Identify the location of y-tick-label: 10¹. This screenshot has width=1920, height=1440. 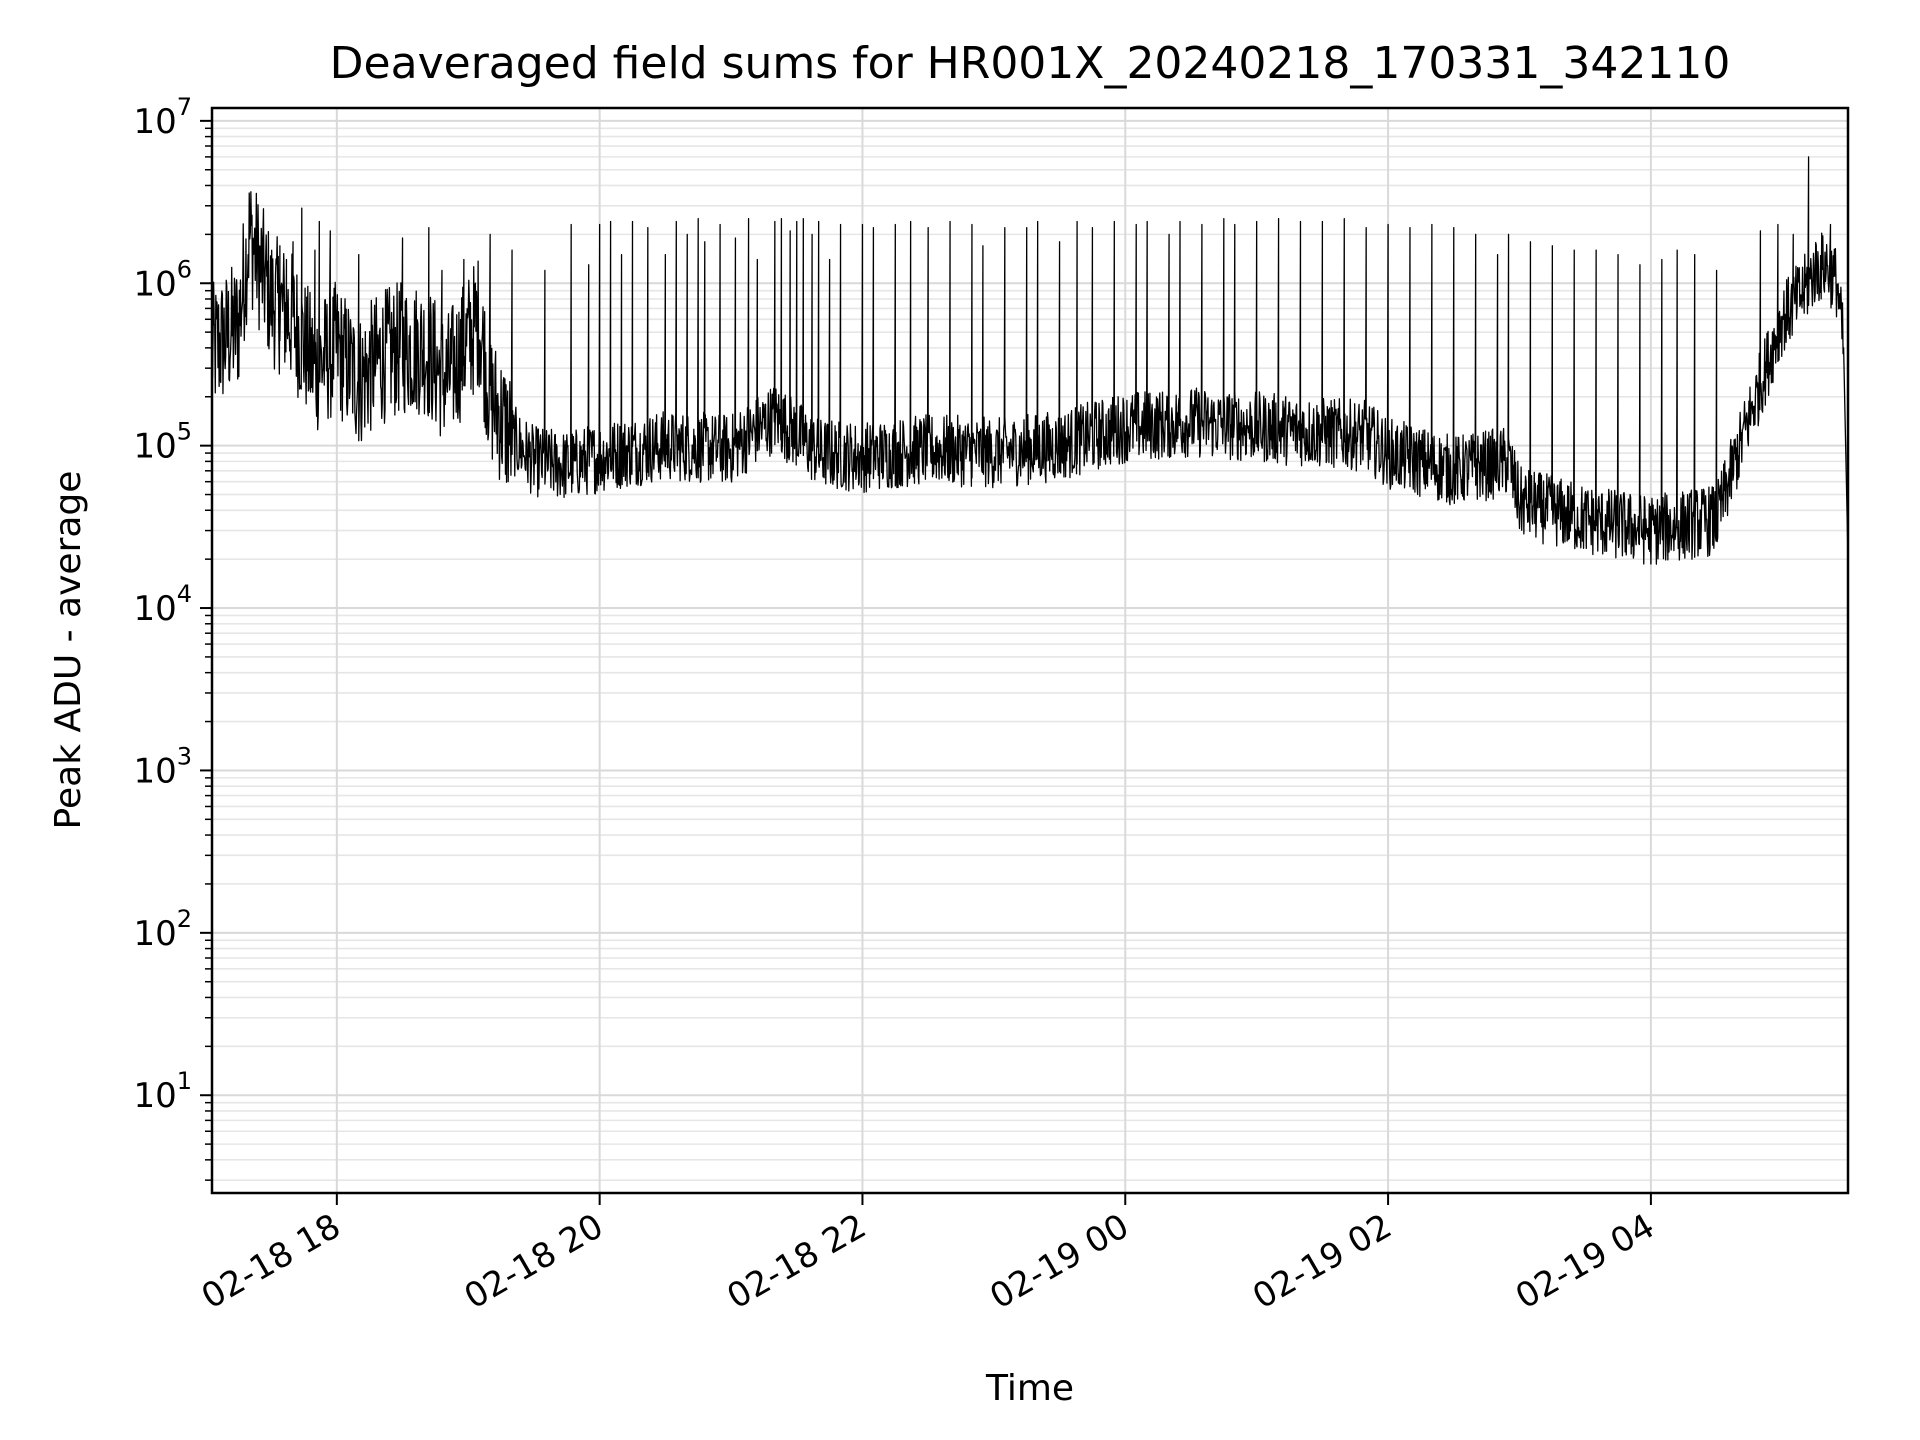
(162, 1091).